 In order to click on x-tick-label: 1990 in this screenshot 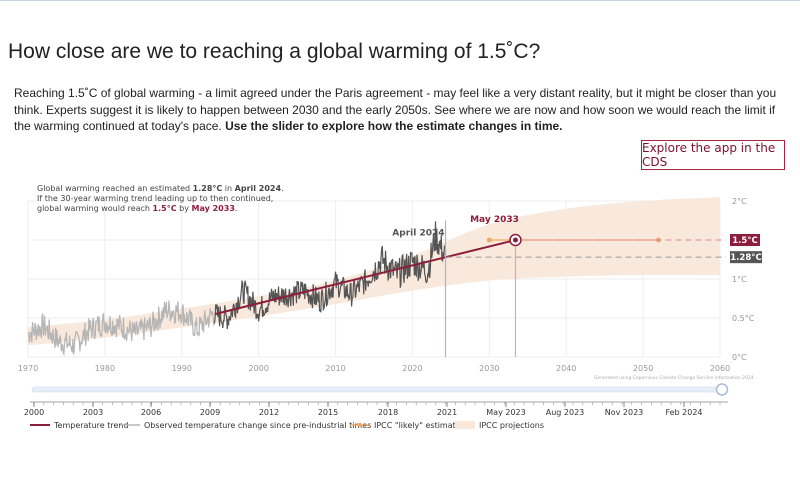, I will do `click(182, 368)`.